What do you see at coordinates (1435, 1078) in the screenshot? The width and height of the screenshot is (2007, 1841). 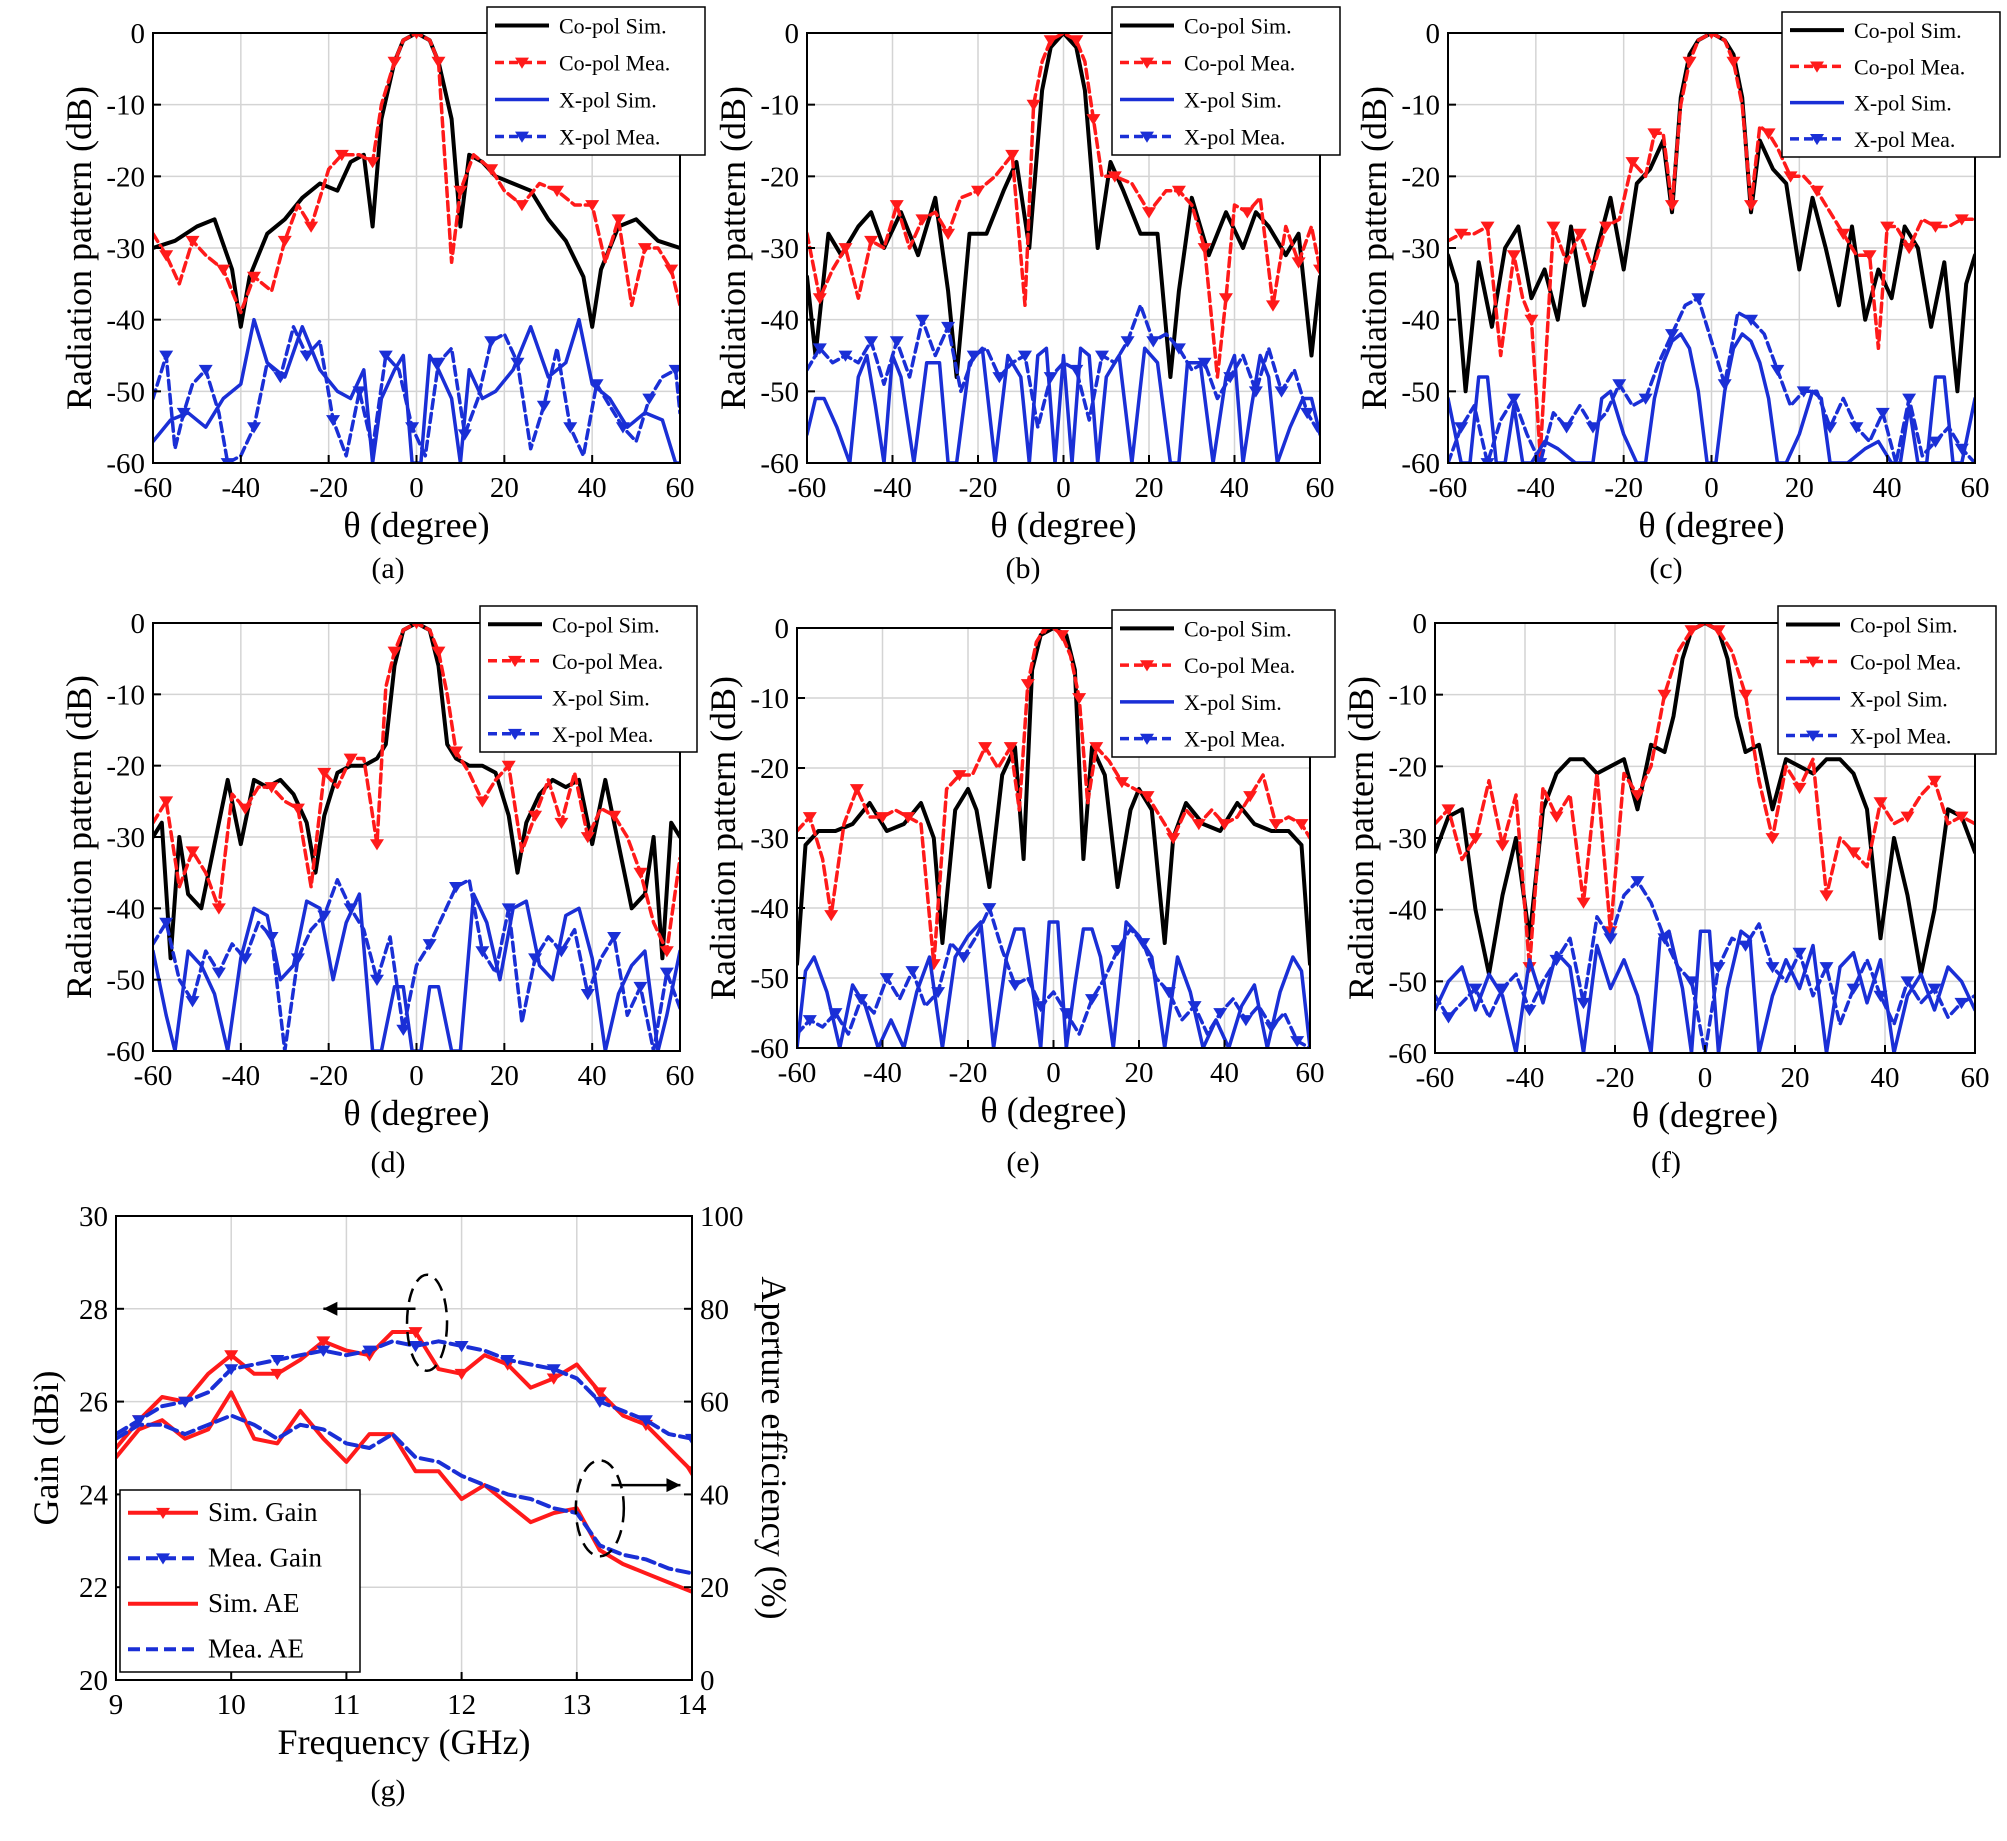 I see `x-tick-label: -60` at bounding box center [1435, 1078].